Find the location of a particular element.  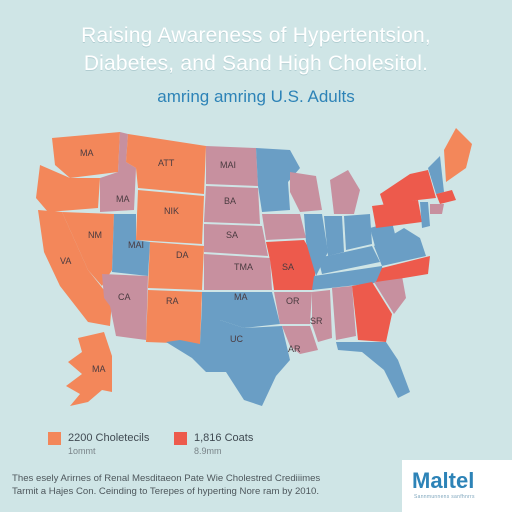

state-montana is located at coordinates (166, 164).